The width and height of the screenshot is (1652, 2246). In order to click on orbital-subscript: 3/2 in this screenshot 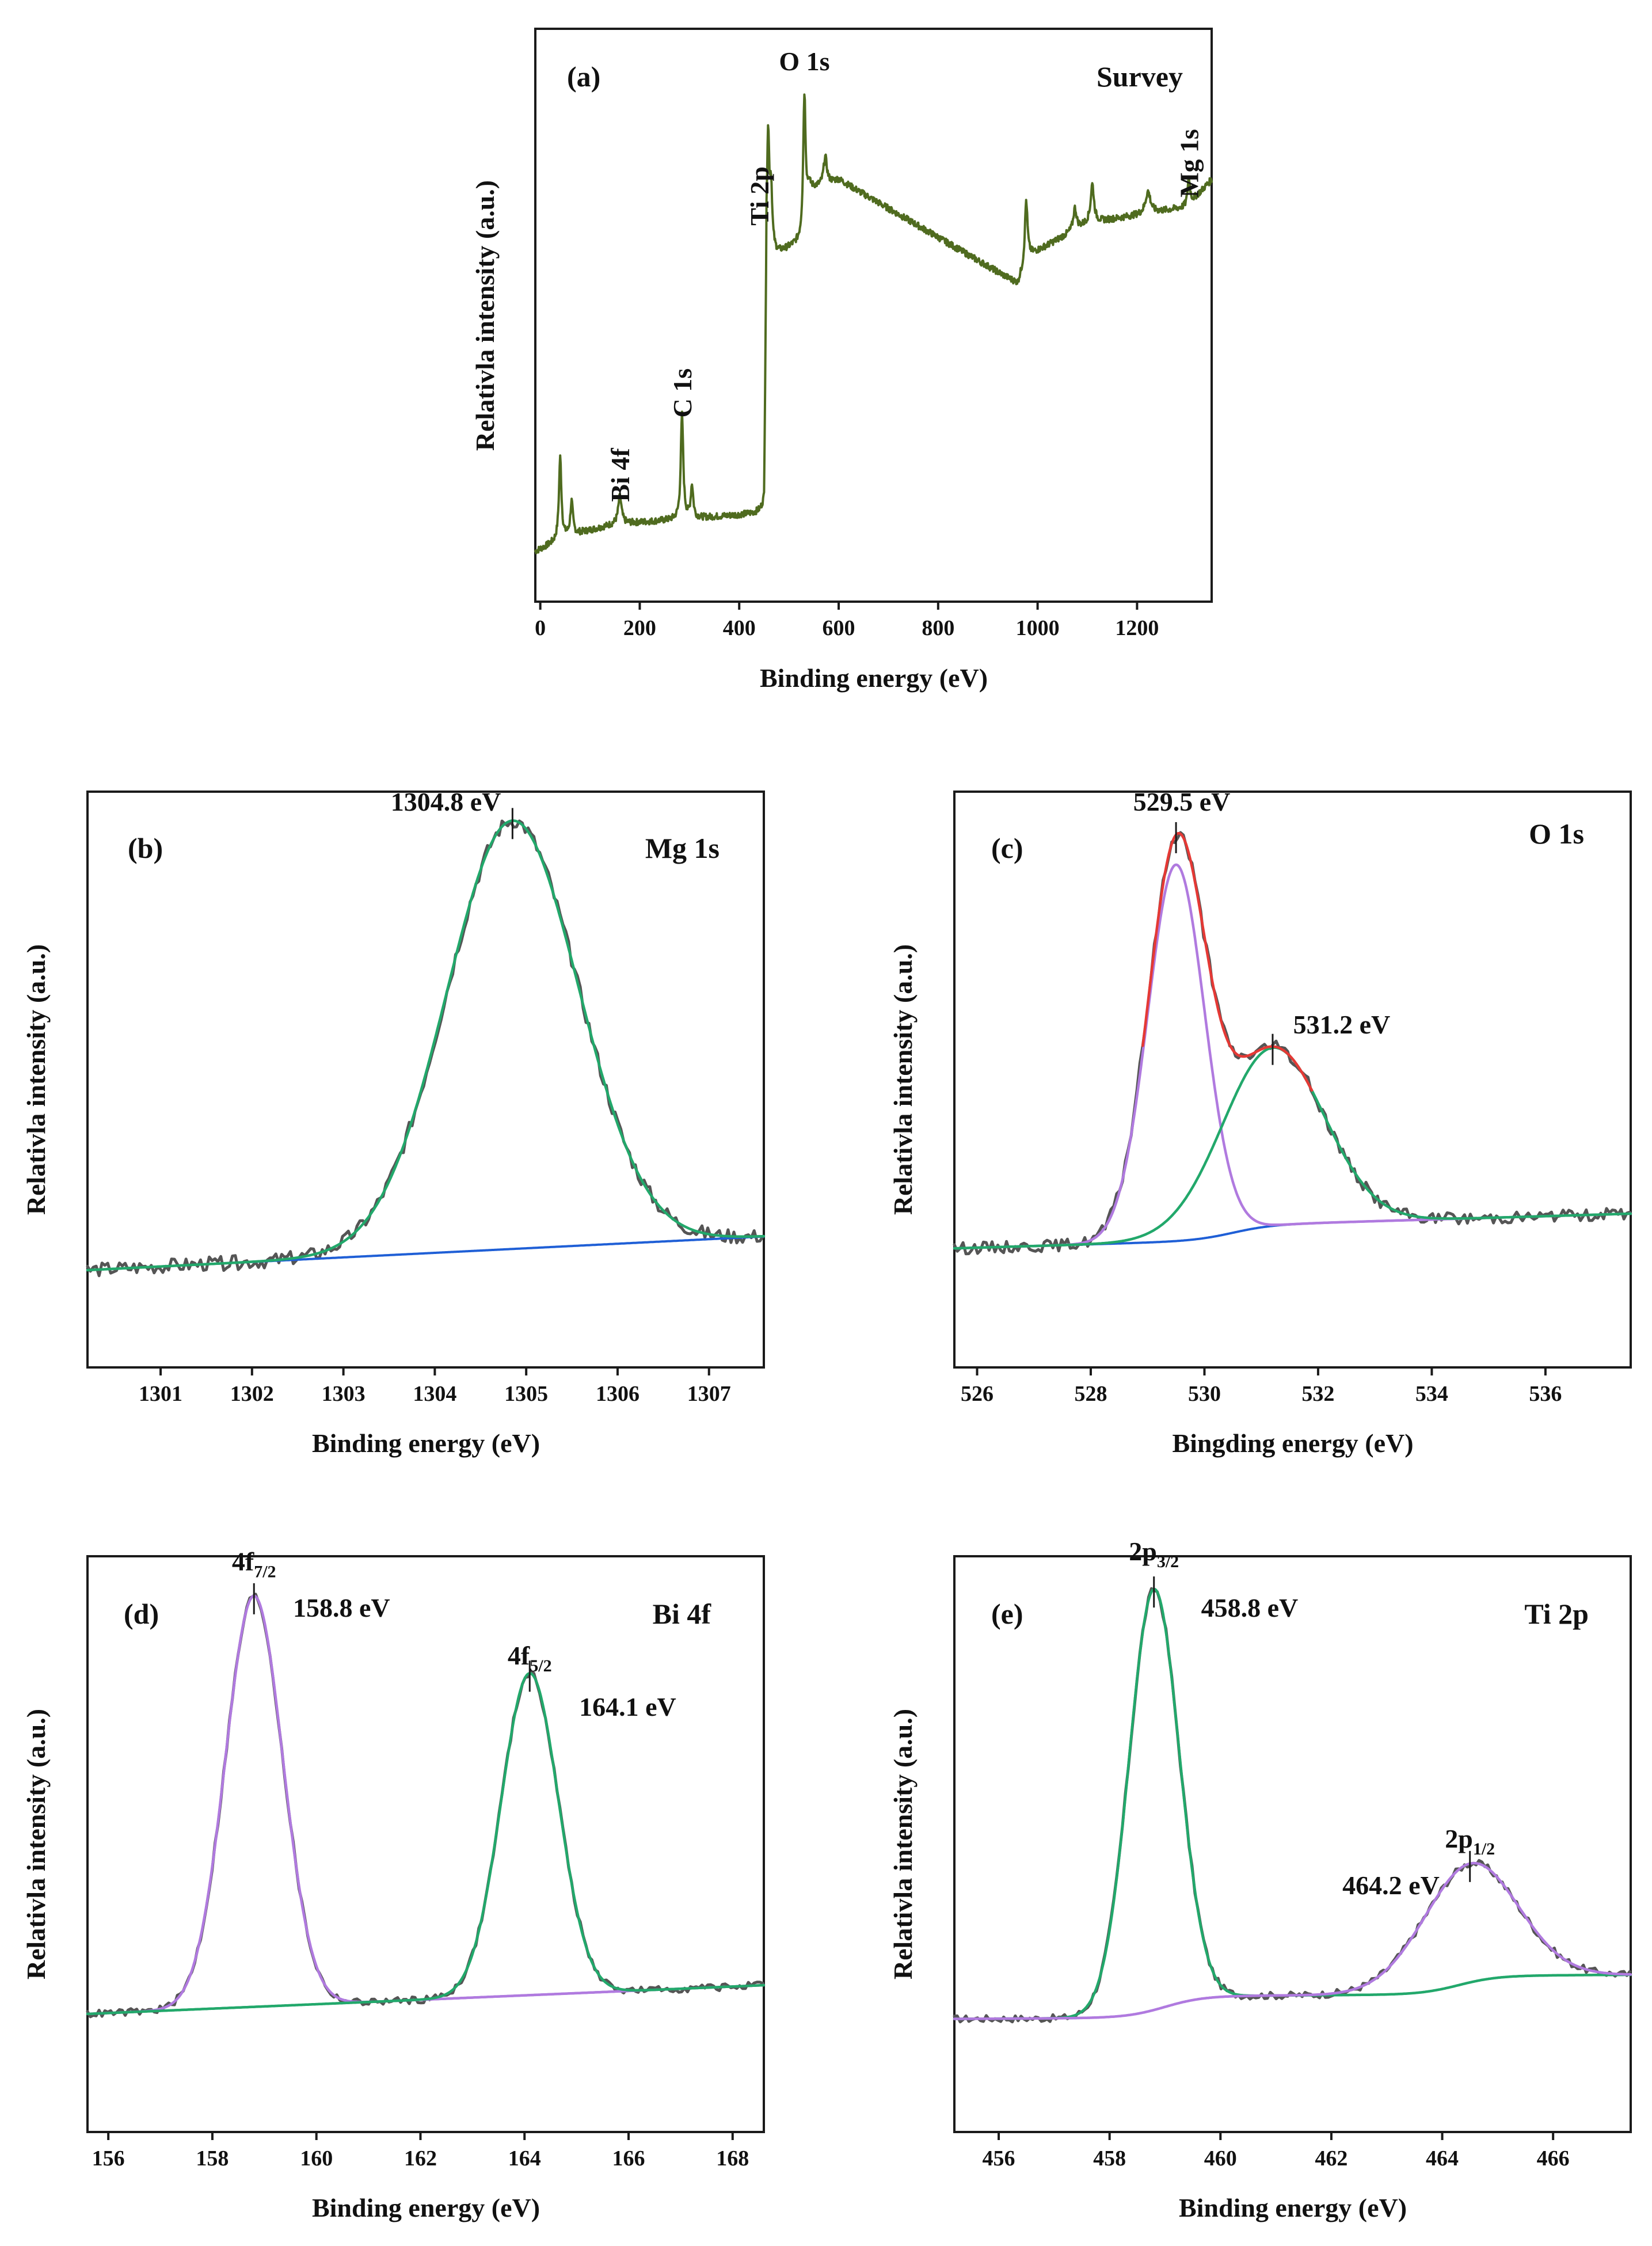, I will do `click(1168, 1561)`.